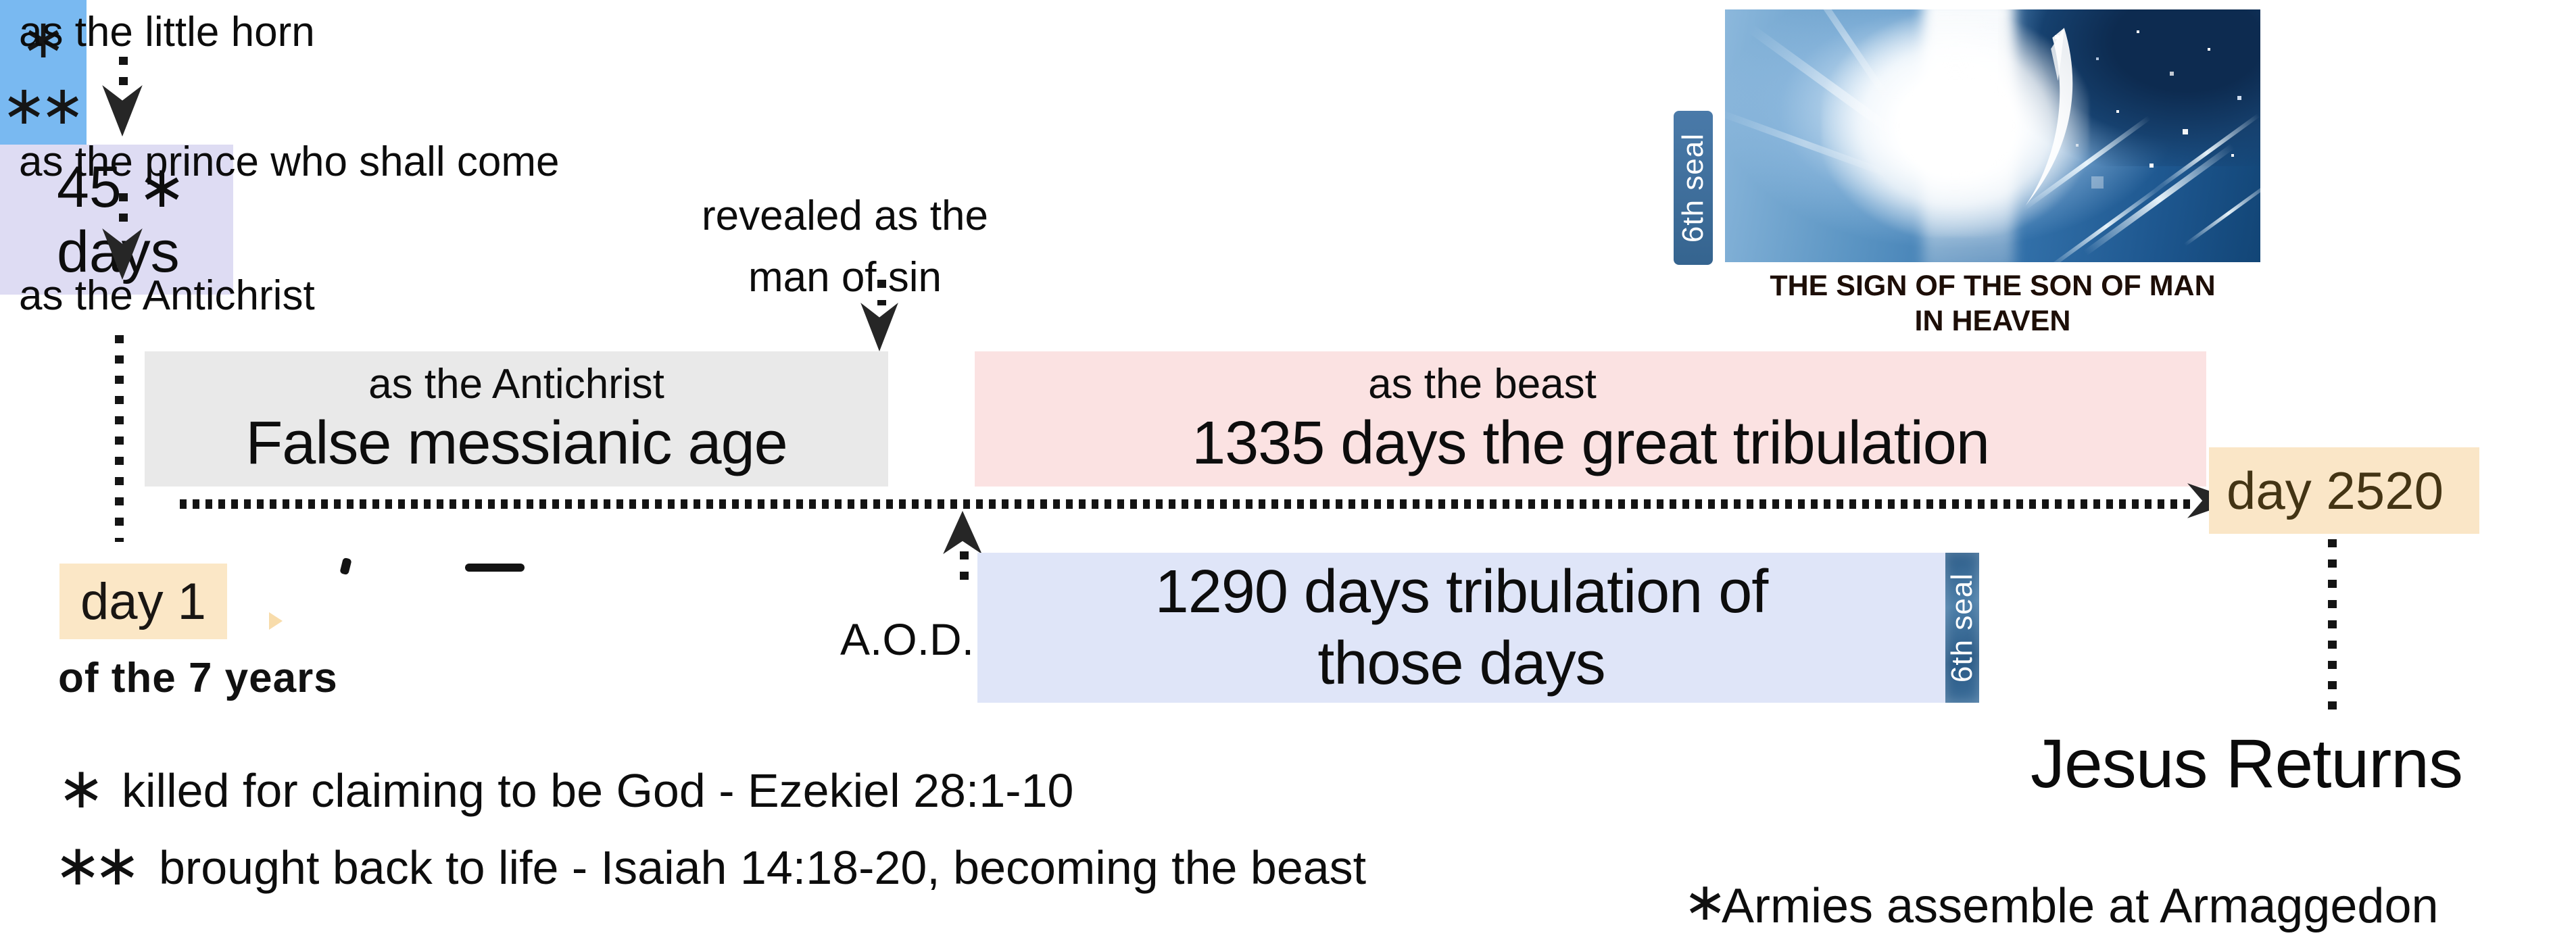 The height and width of the screenshot is (946, 2576). Describe the element at coordinates (962, 532) in the screenshot. I see `arrow-up-icon` at that location.